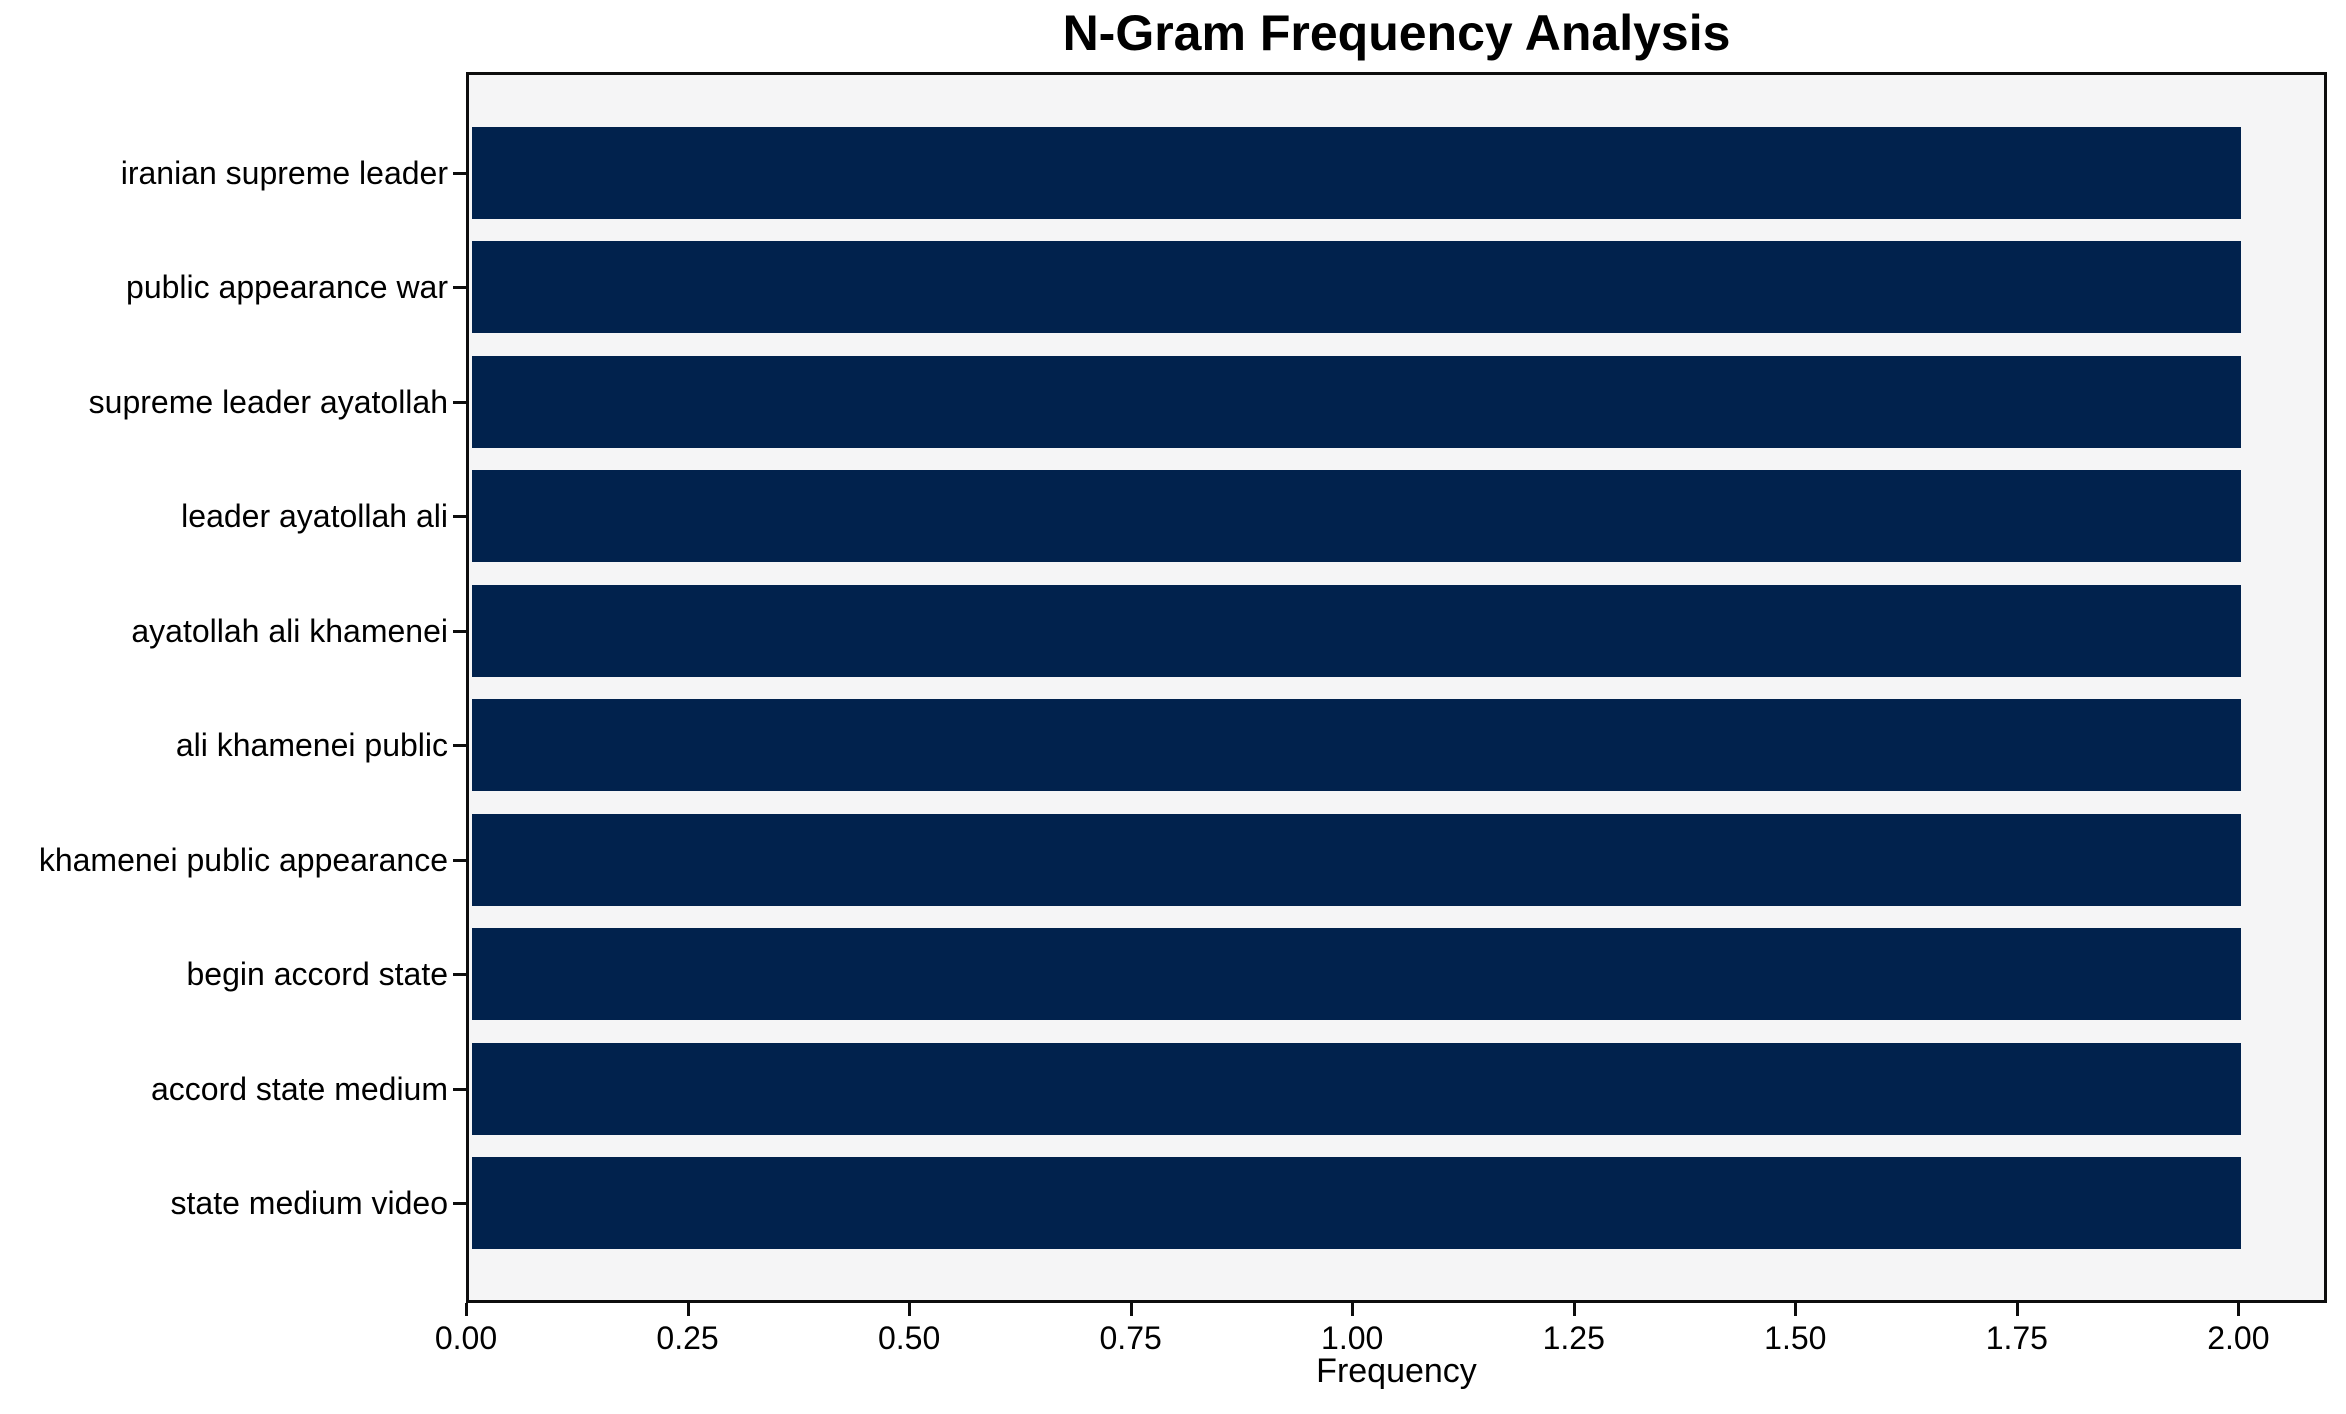 This screenshot has width=2346, height=1414. I want to click on x-tick-label: 0.50, so click(909, 1338).